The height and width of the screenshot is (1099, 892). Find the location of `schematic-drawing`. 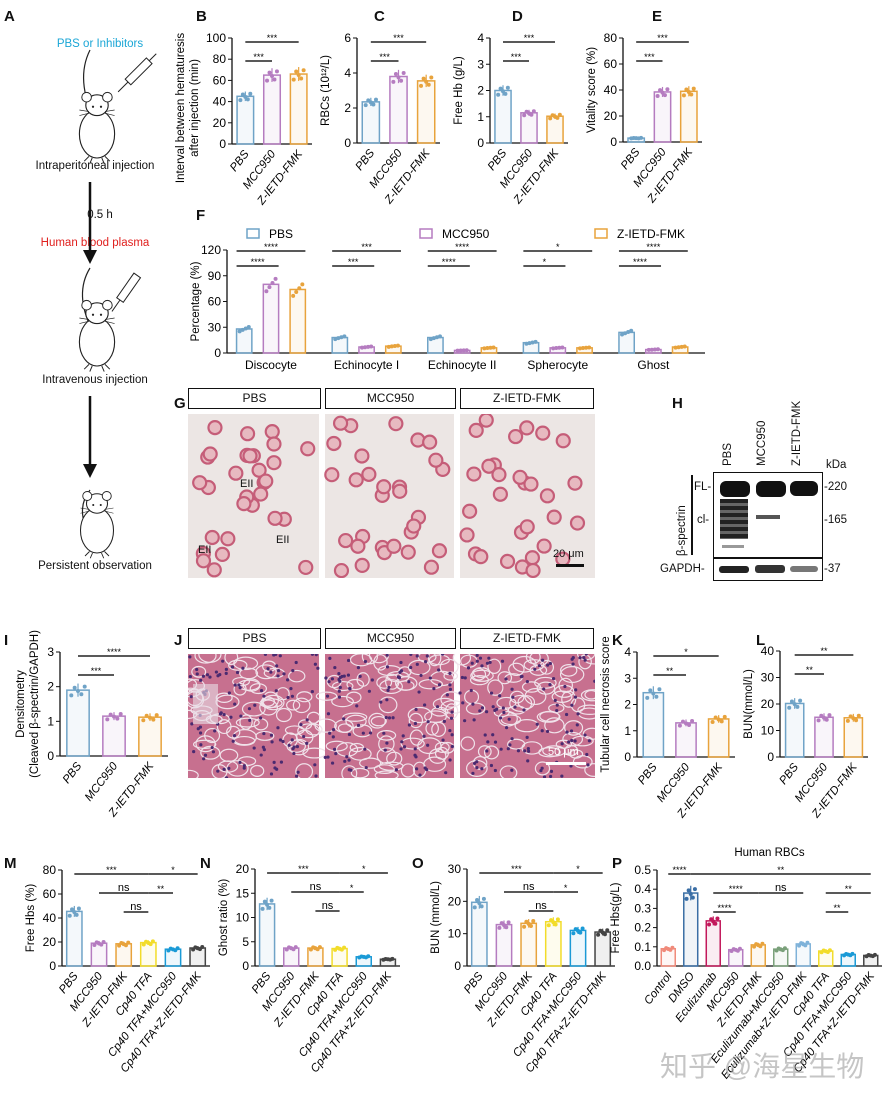

schematic-drawing is located at coordinates (117, 304).